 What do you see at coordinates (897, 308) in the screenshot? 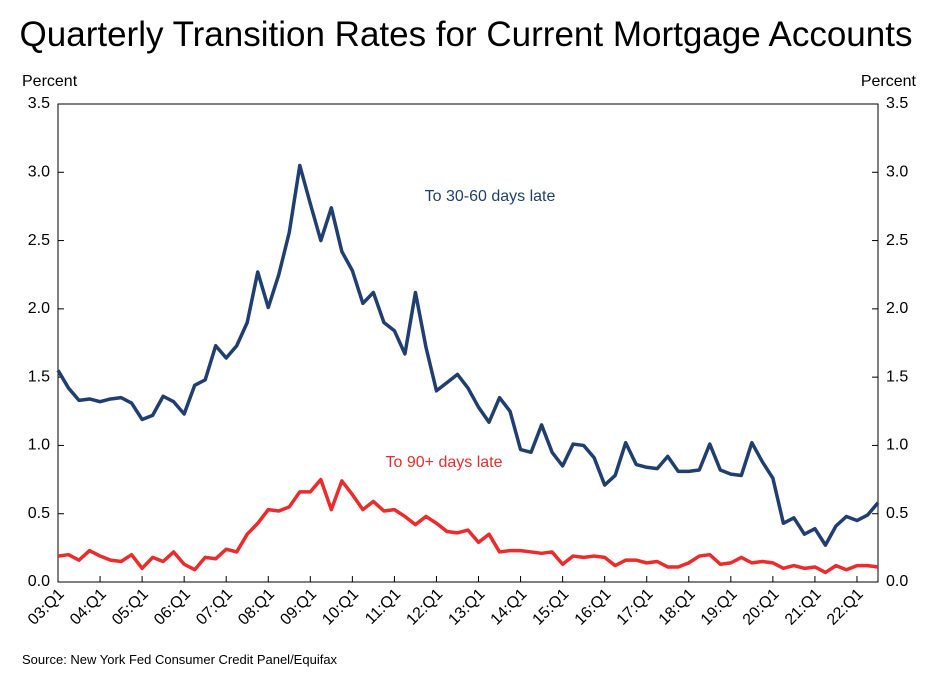
I see `y2-tick-label: 2.0` at bounding box center [897, 308].